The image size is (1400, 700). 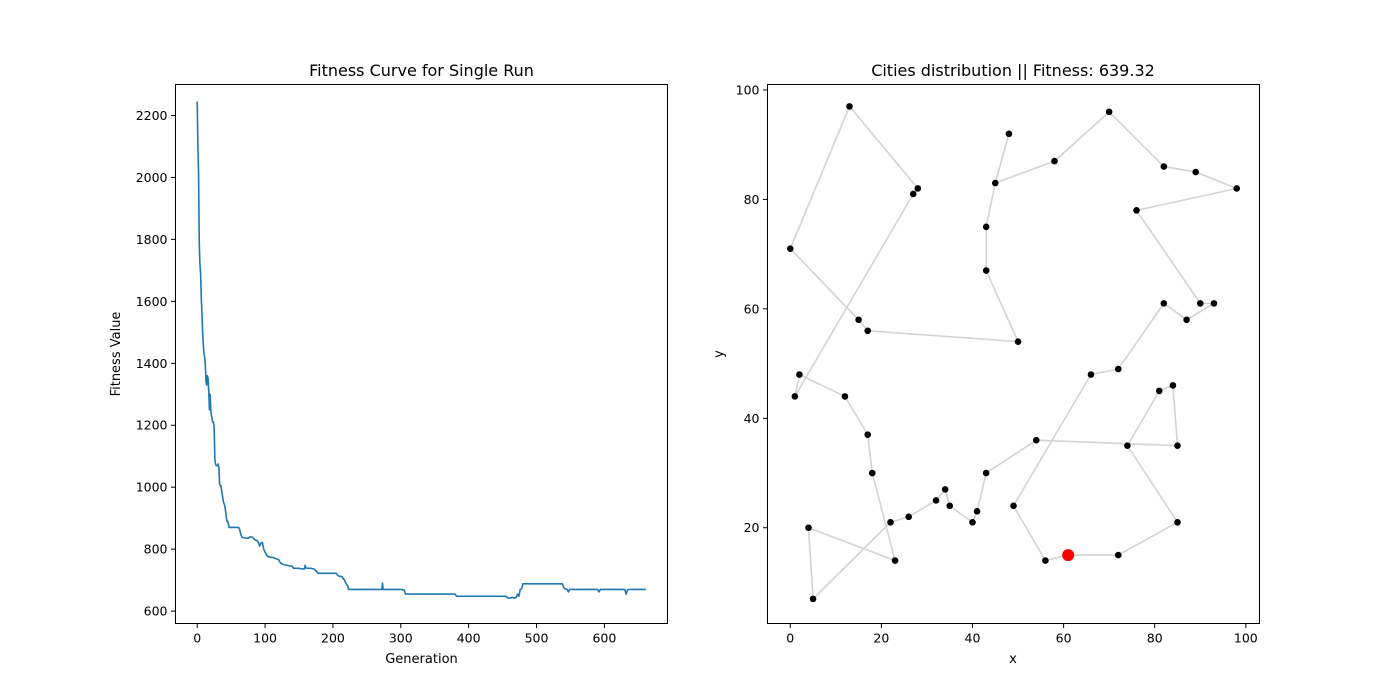 I want to click on fitness-x-axis-label: Generation, so click(x=421, y=659).